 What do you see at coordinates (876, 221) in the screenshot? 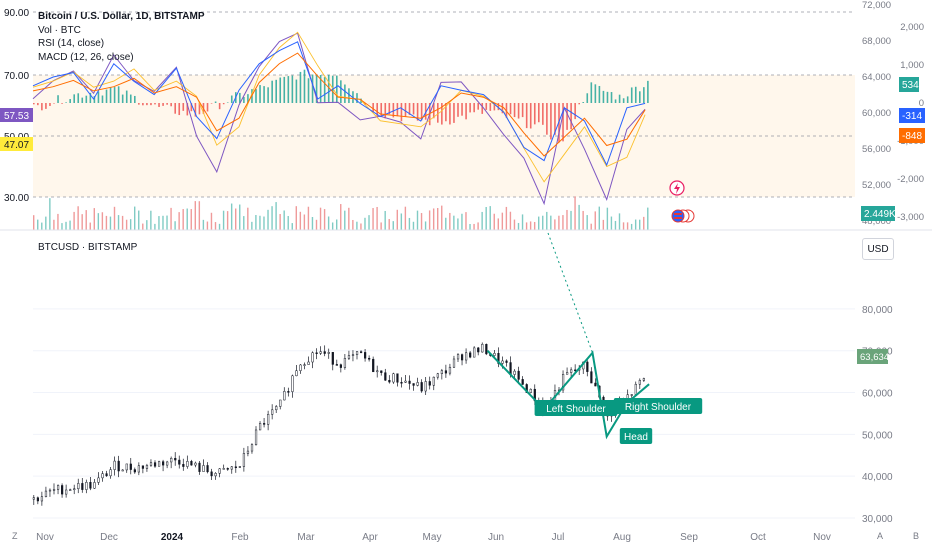
I see `top-price-tick: 48,000` at bounding box center [876, 221].